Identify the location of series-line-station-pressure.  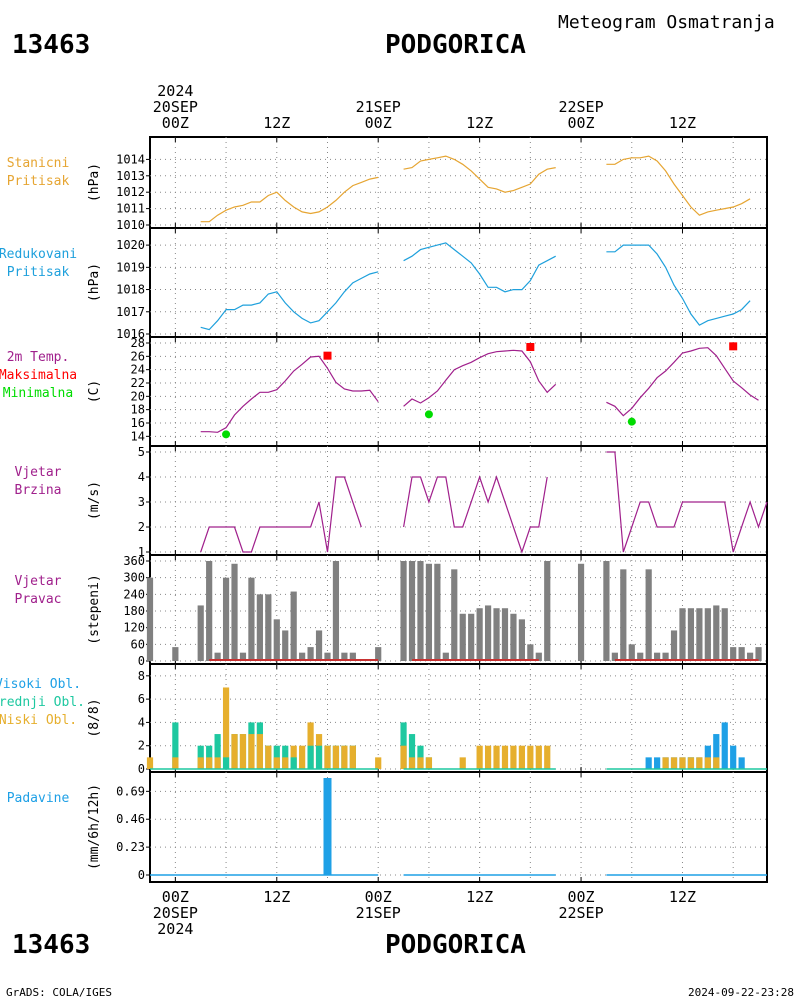
(678, 185).